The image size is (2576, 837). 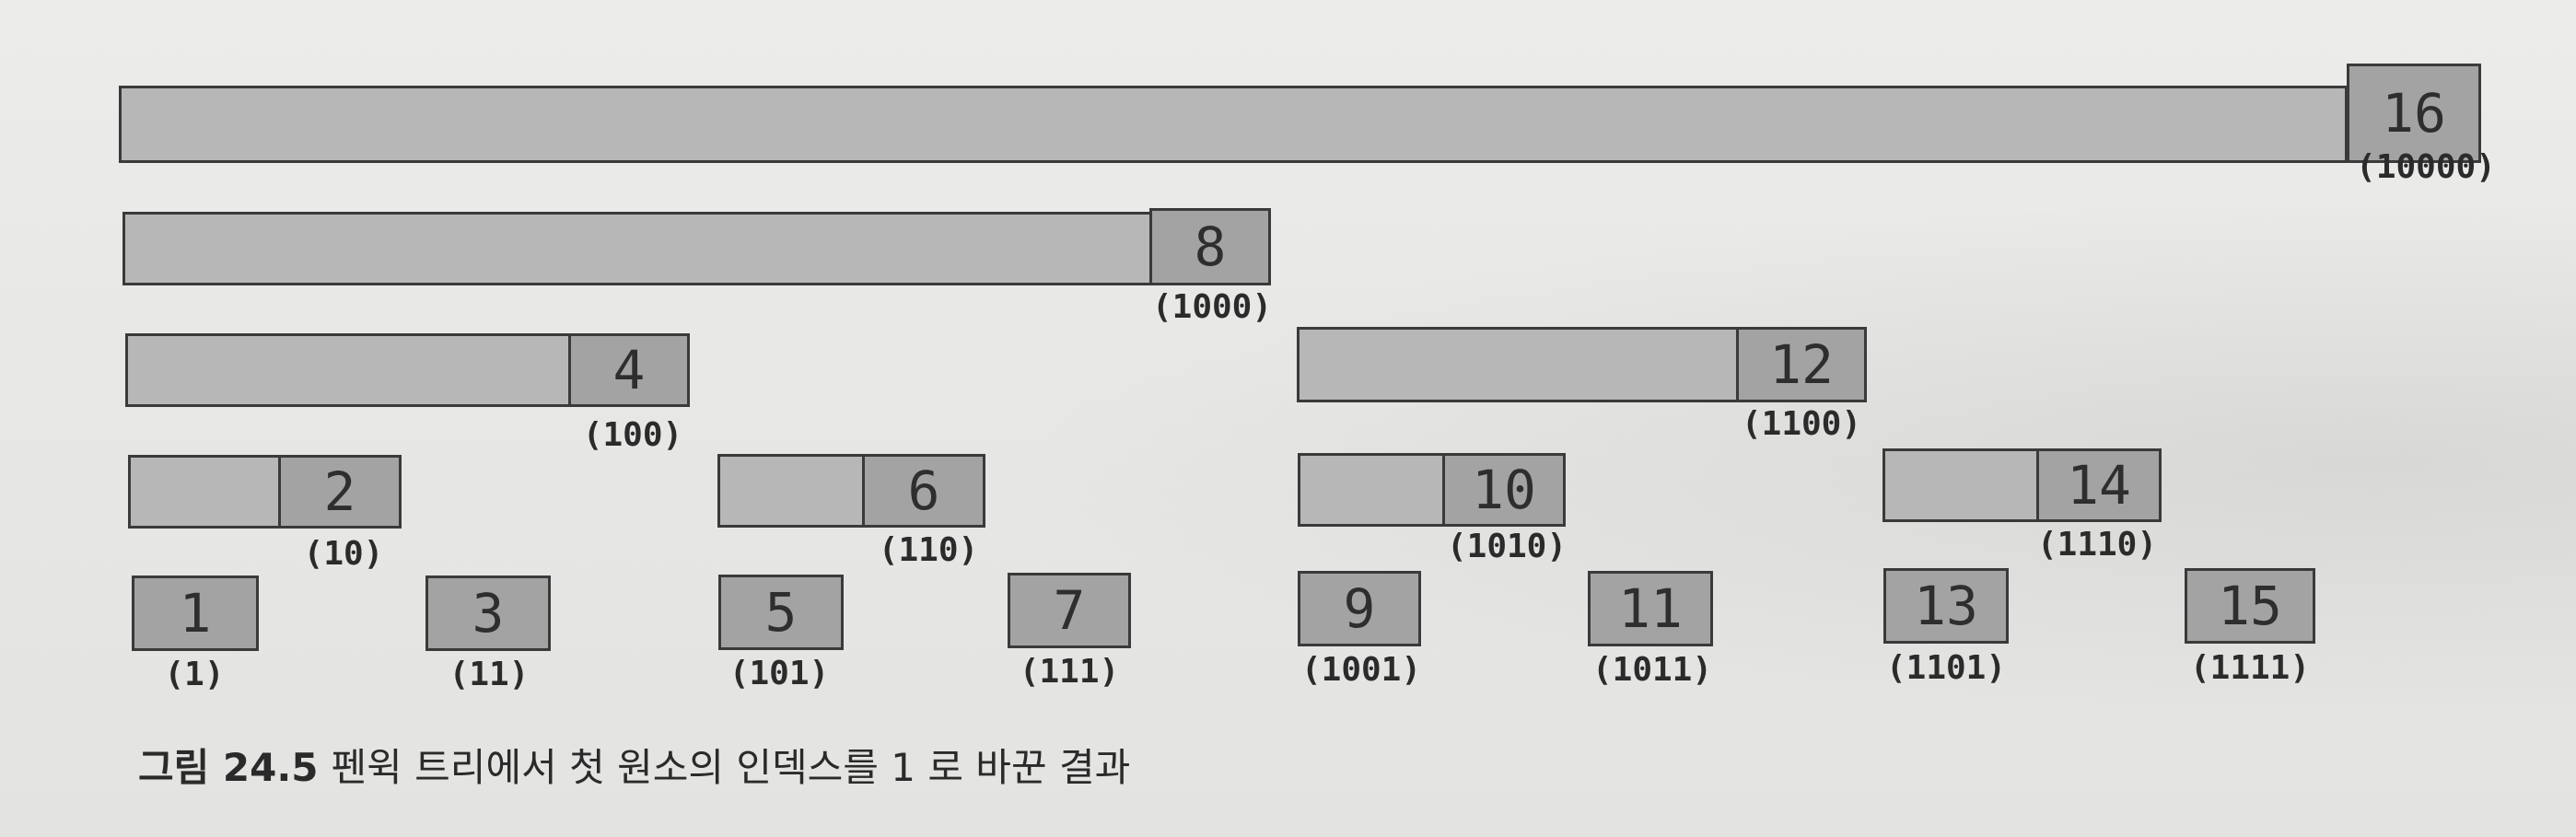 What do you see at coordinates (2426, 167) in the screenshot?
I see `binary-label-16: (10000)` at bounding box center [2426, 167].